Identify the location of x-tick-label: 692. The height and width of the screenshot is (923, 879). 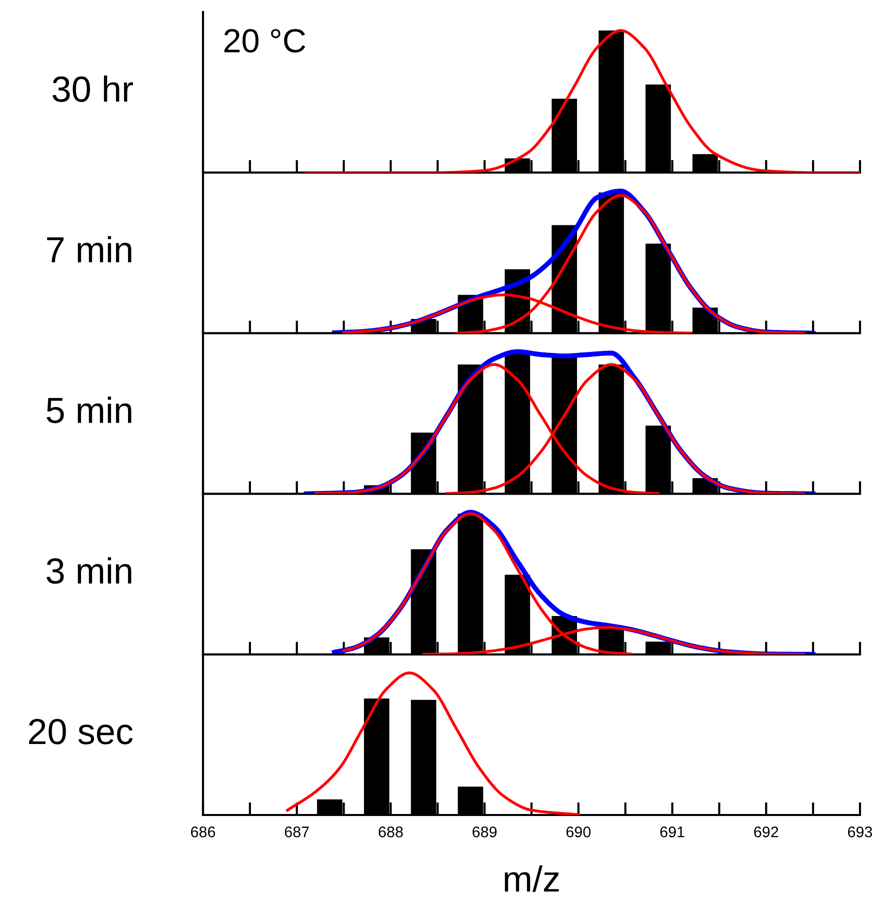
(766, 832).